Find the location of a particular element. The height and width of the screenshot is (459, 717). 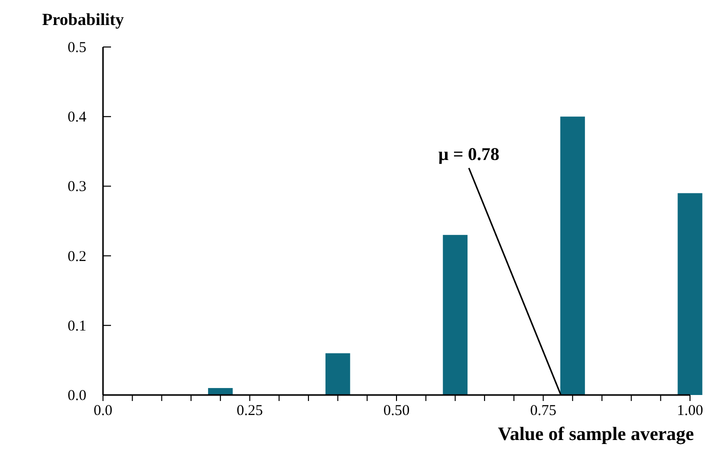

y-tick-label: 0.0 is located at coordinates (77, 396).